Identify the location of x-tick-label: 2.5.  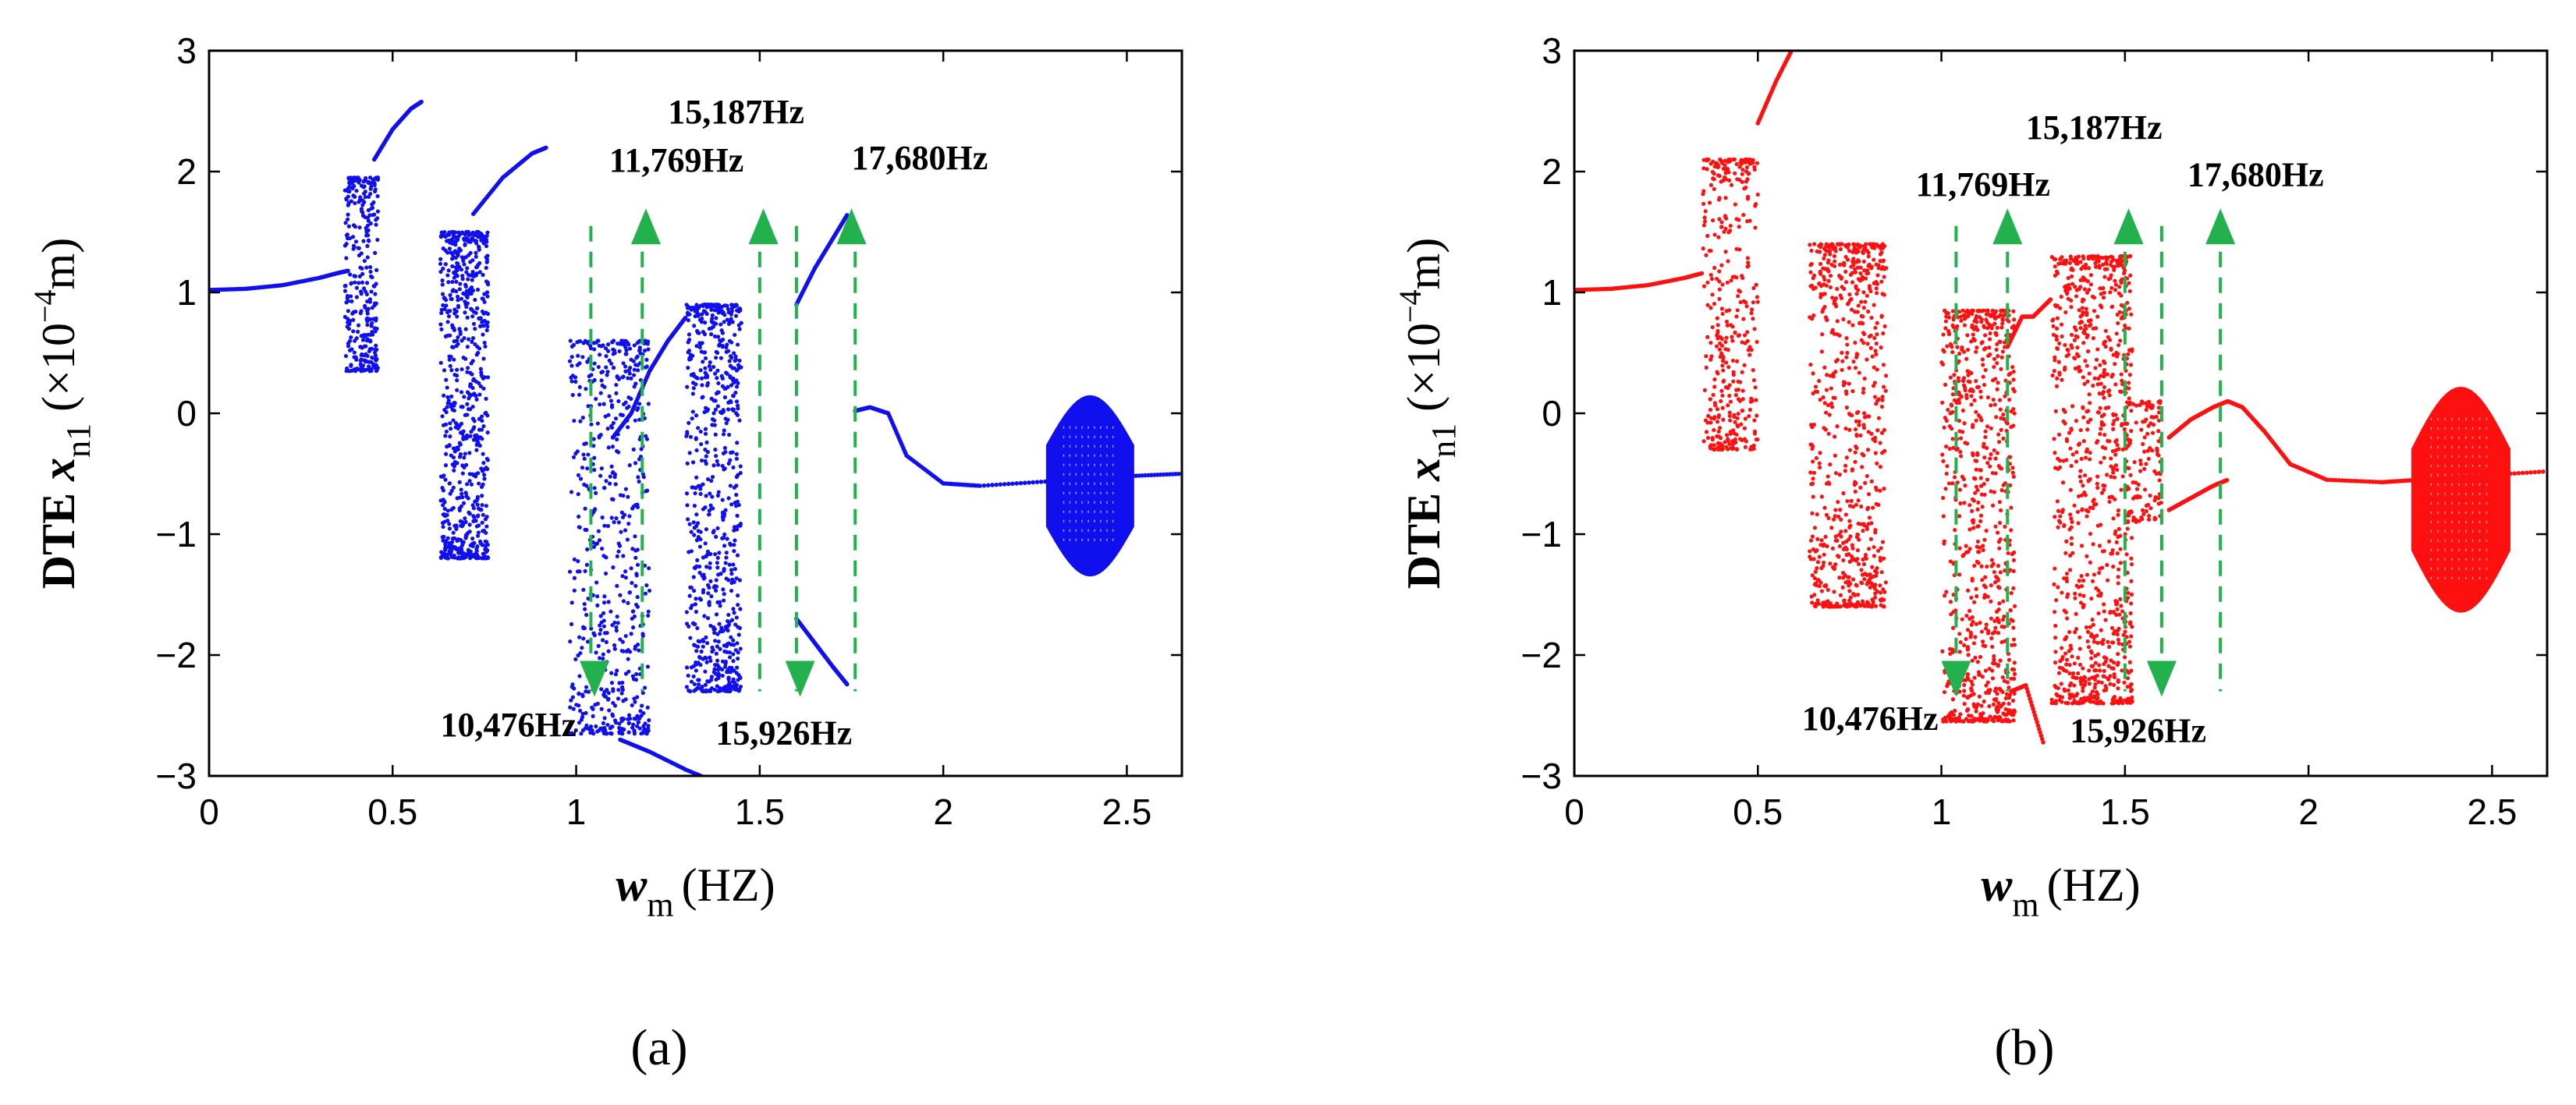
(1126, 812).